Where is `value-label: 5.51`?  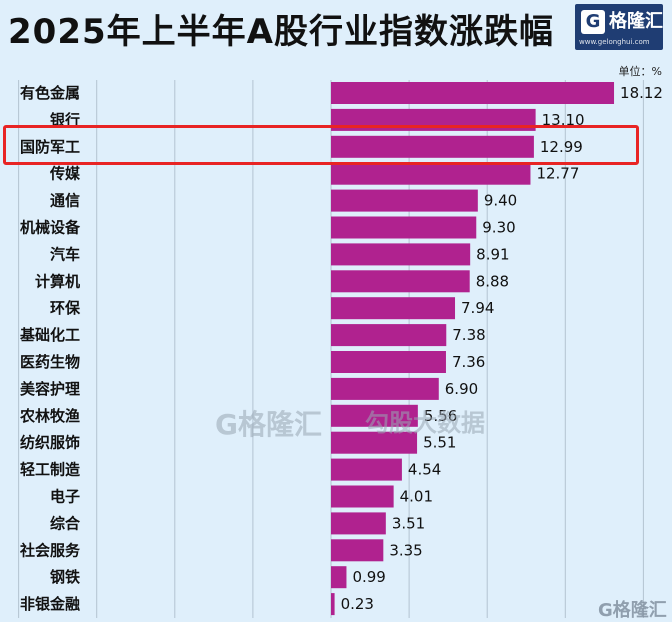
value-label: 5.51 is located at coordinates (439, 443).